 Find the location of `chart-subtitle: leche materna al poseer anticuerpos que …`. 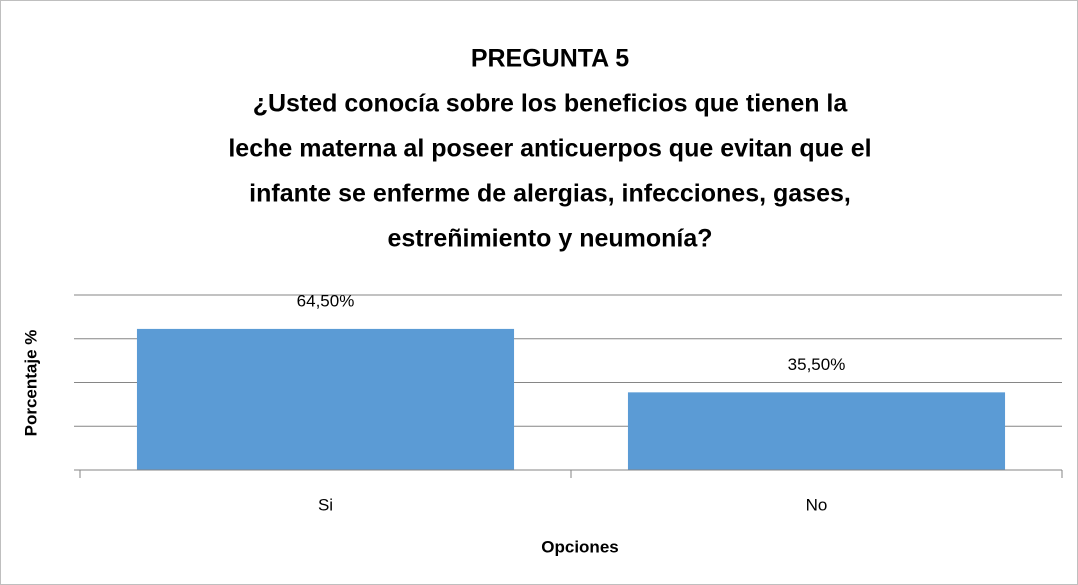

chart-subtitle: leche materna al poseer anticuerpos que … is located at coordinates (549, 149).